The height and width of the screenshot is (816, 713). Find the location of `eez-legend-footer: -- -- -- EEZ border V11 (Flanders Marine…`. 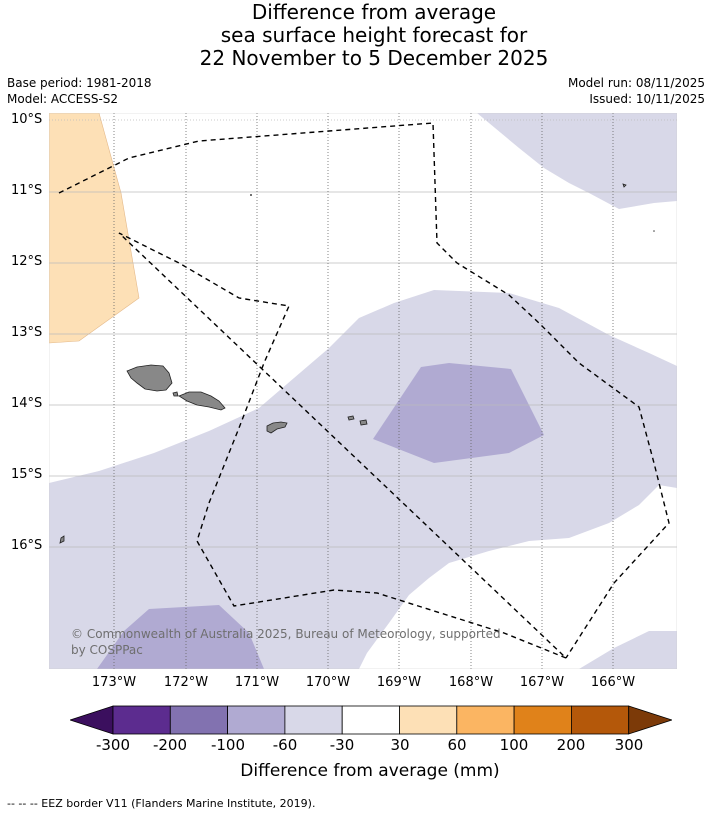

eez-legend-footer: -- -- -- EEZ border V11 (Flanders Marine… is located at coordinates (161, 803).